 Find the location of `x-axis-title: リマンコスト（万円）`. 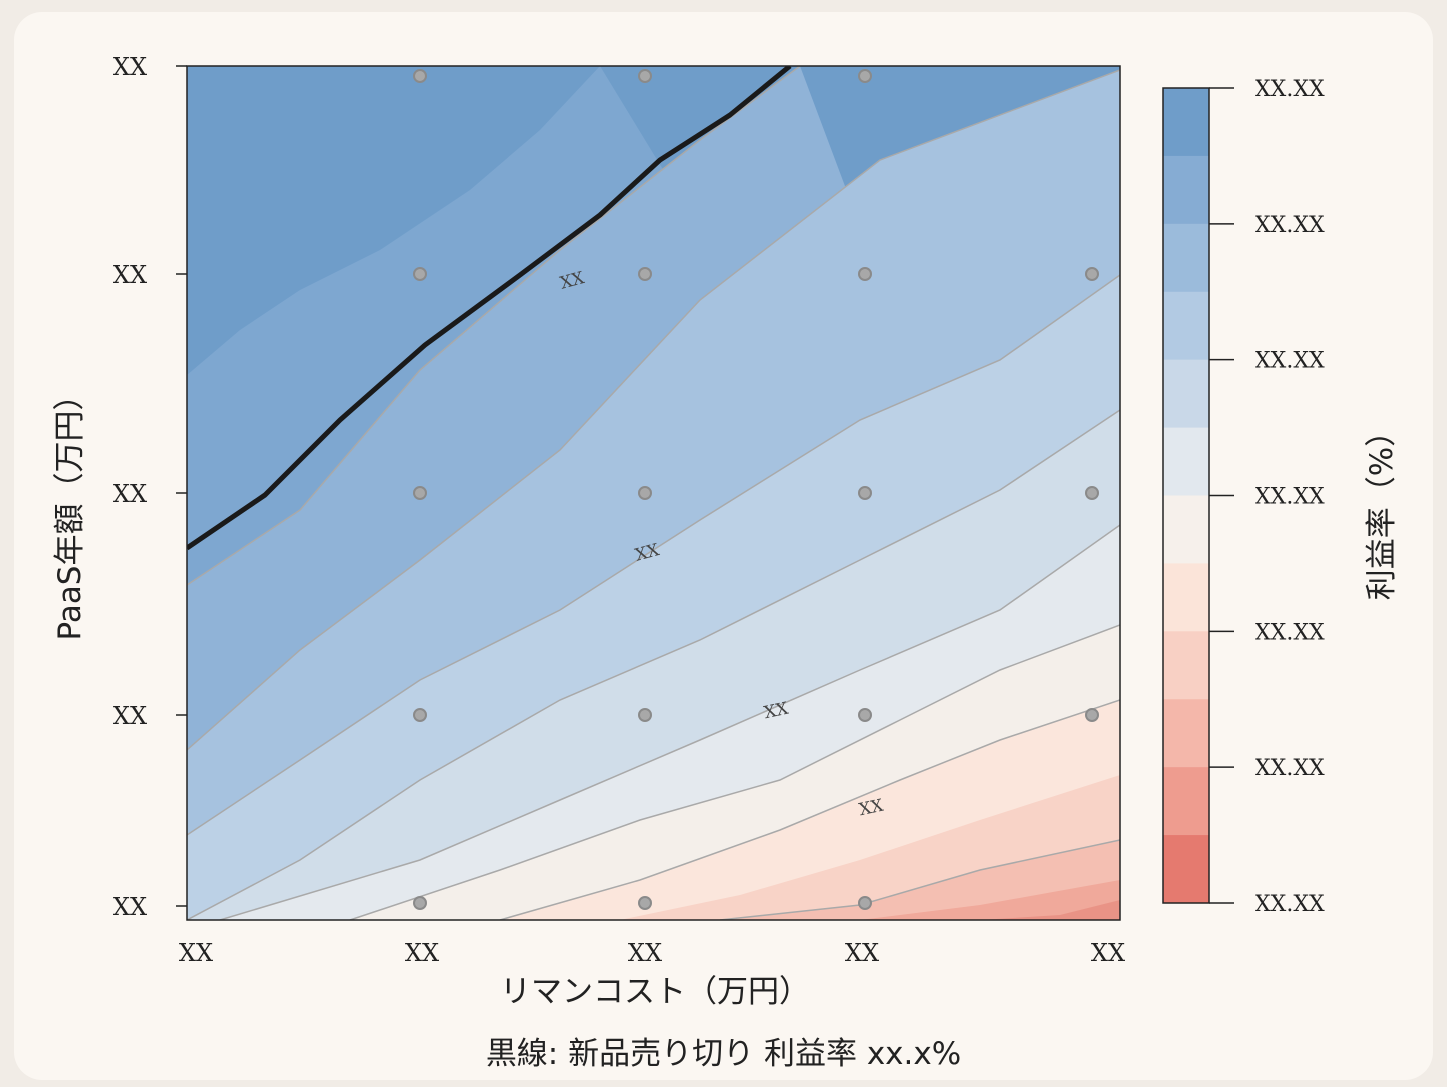

x-axis-title: リマンコスト（万円） is located at coordinates (655, 992).